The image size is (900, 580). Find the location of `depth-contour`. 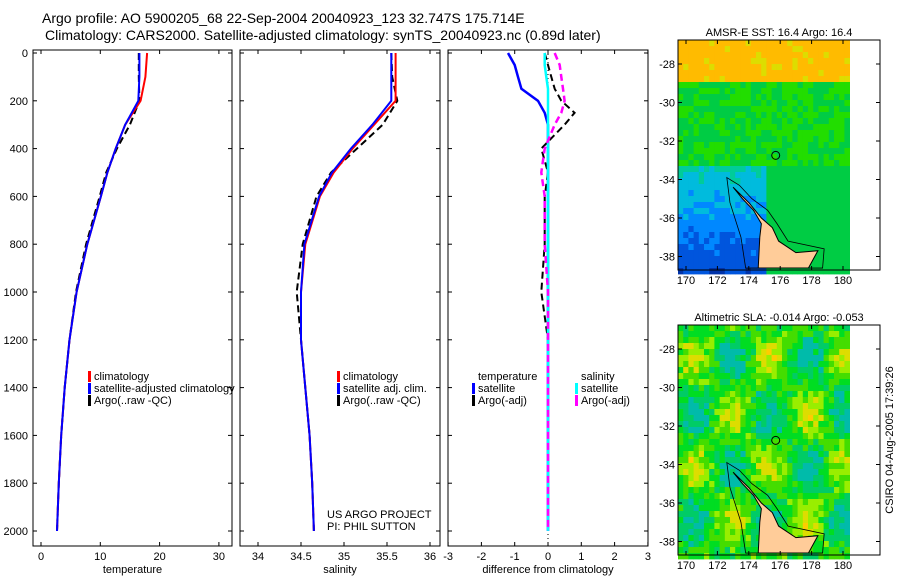

depth-contour is located at coordinates (775, 507).